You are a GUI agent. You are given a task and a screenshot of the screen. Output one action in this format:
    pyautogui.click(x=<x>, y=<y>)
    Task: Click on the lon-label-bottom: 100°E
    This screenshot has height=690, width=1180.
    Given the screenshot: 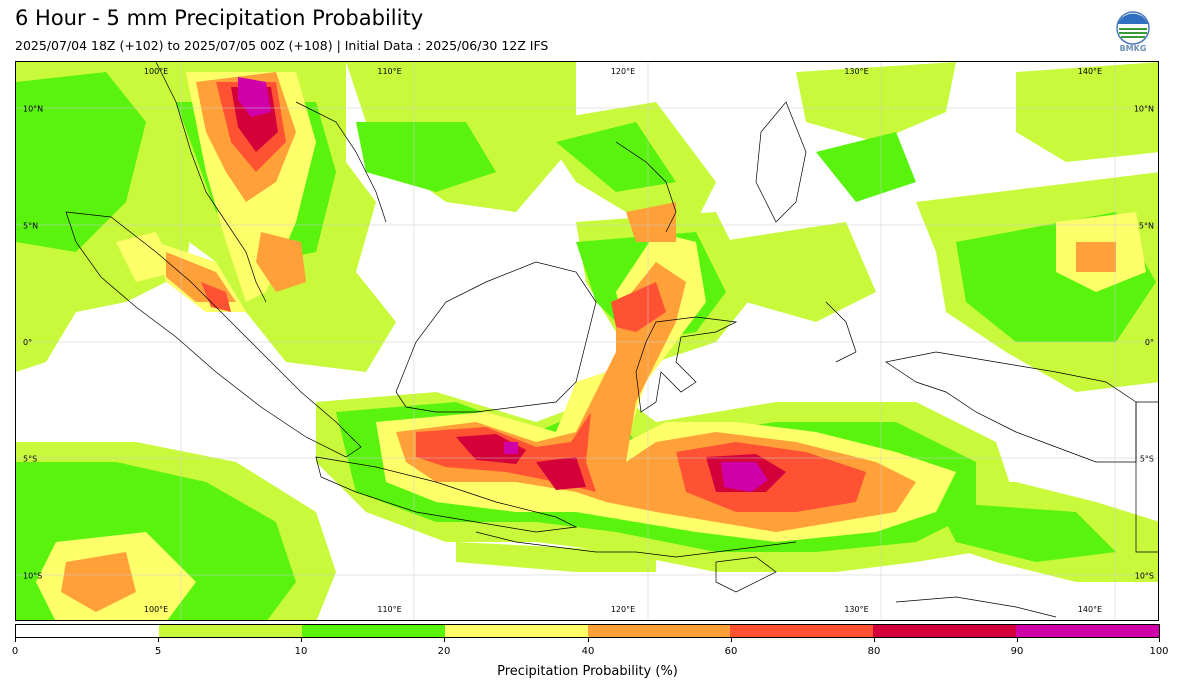 What is the action you would take?
    pyautogui.click(x=156, y=609)
    